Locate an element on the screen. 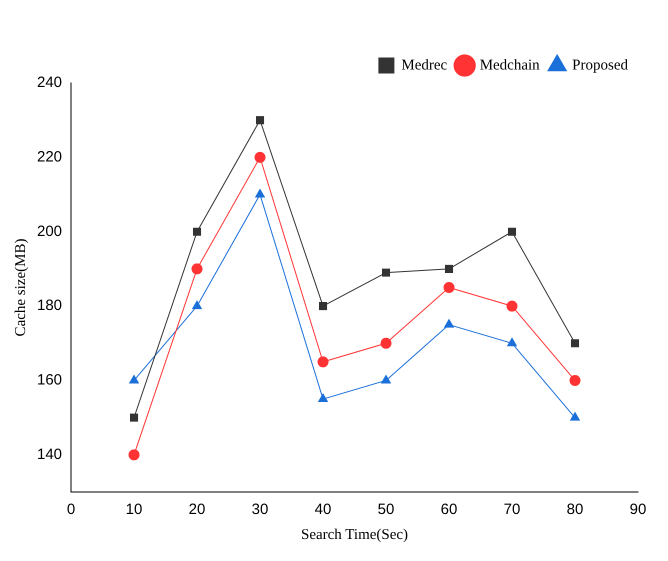  x-tick-label: 70 is located at coordinates (512, 509).